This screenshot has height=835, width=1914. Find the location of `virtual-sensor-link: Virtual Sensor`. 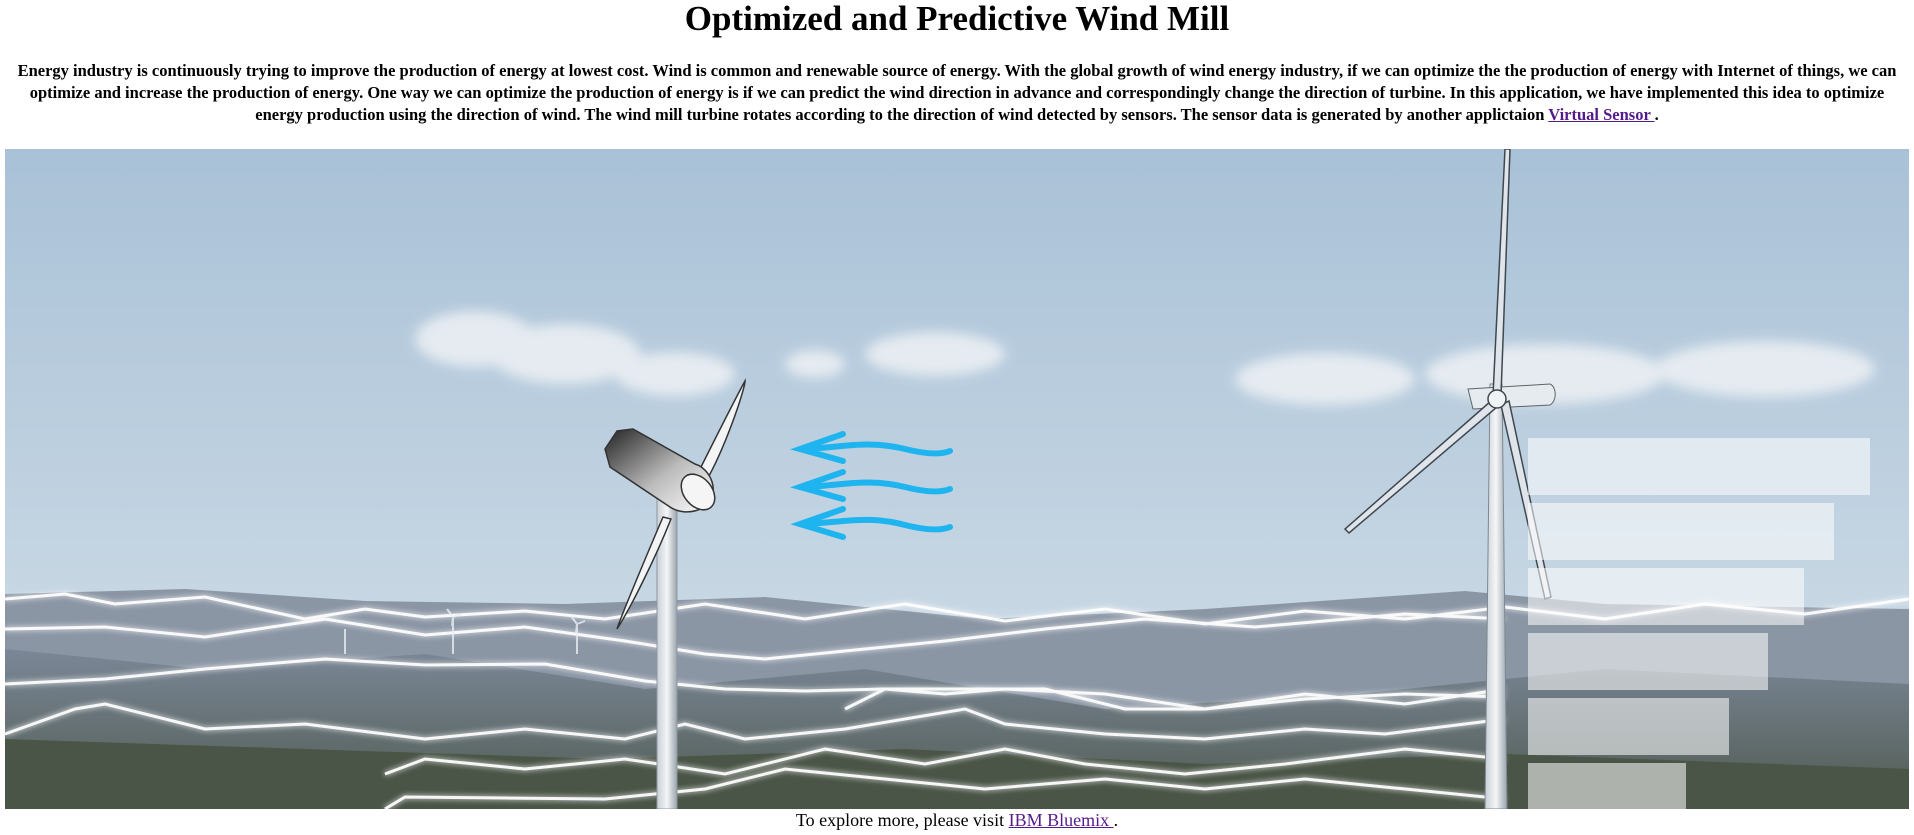

virtual-sensor-link: Virtual Sensor is located at coordinates (1601, 114).